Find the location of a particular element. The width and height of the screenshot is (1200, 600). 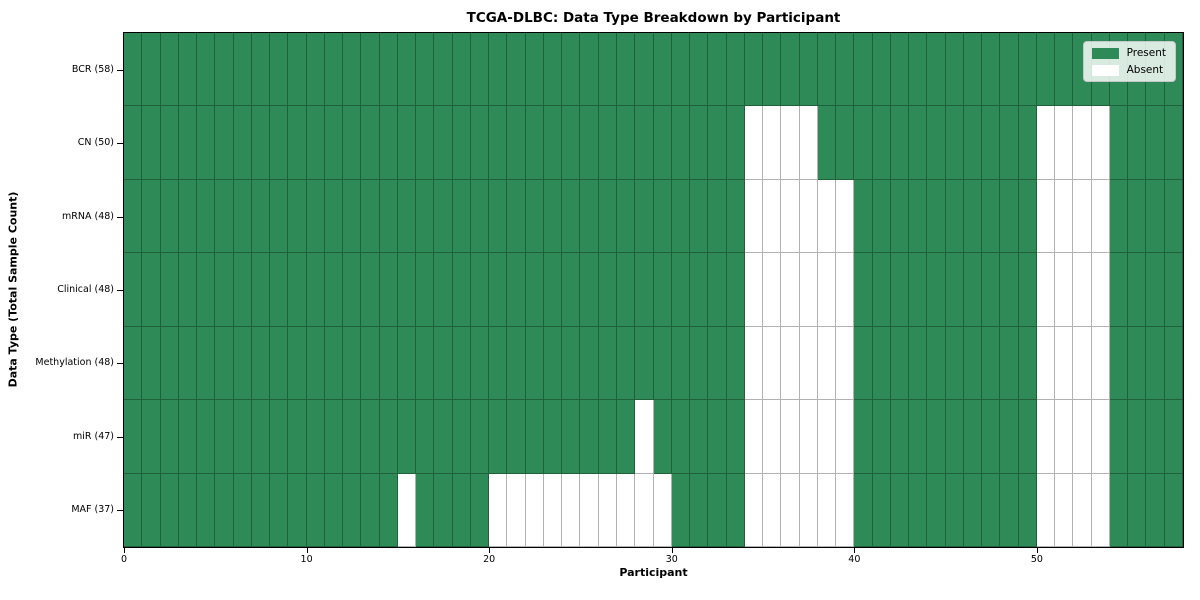

x-tick-label: 0 is located at coordinates (124, 559).